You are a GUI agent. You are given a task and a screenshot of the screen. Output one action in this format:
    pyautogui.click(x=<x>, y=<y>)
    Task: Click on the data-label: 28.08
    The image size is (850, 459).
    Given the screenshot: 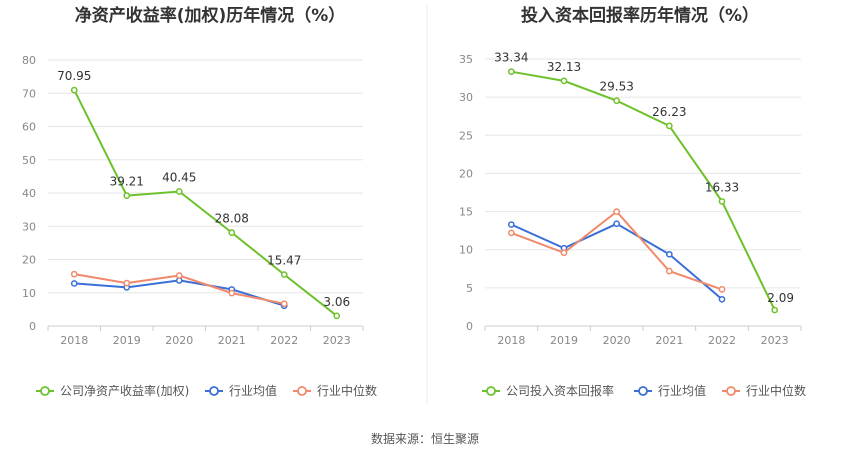 What is the action you would take?
    pyautogui.click(x=232, y=219)
    